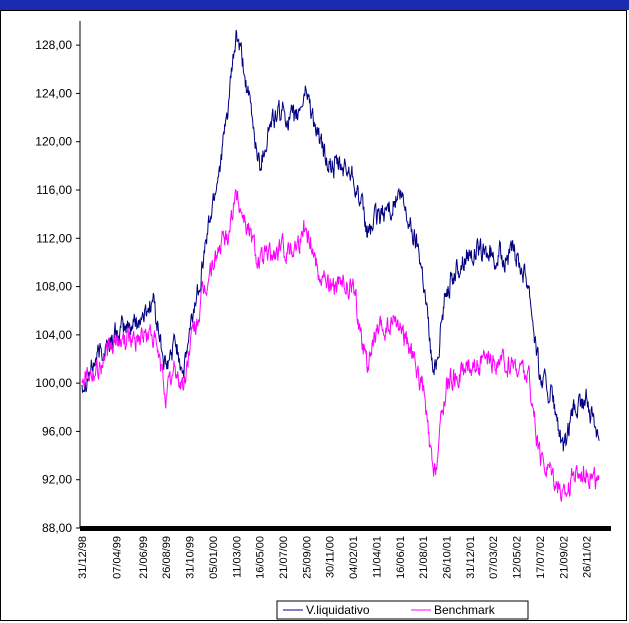  What do you see at coordinates (261, 557) in the screenshot?
I see `x-tick-label: 16/05/00` at bounding box center [261, 557].